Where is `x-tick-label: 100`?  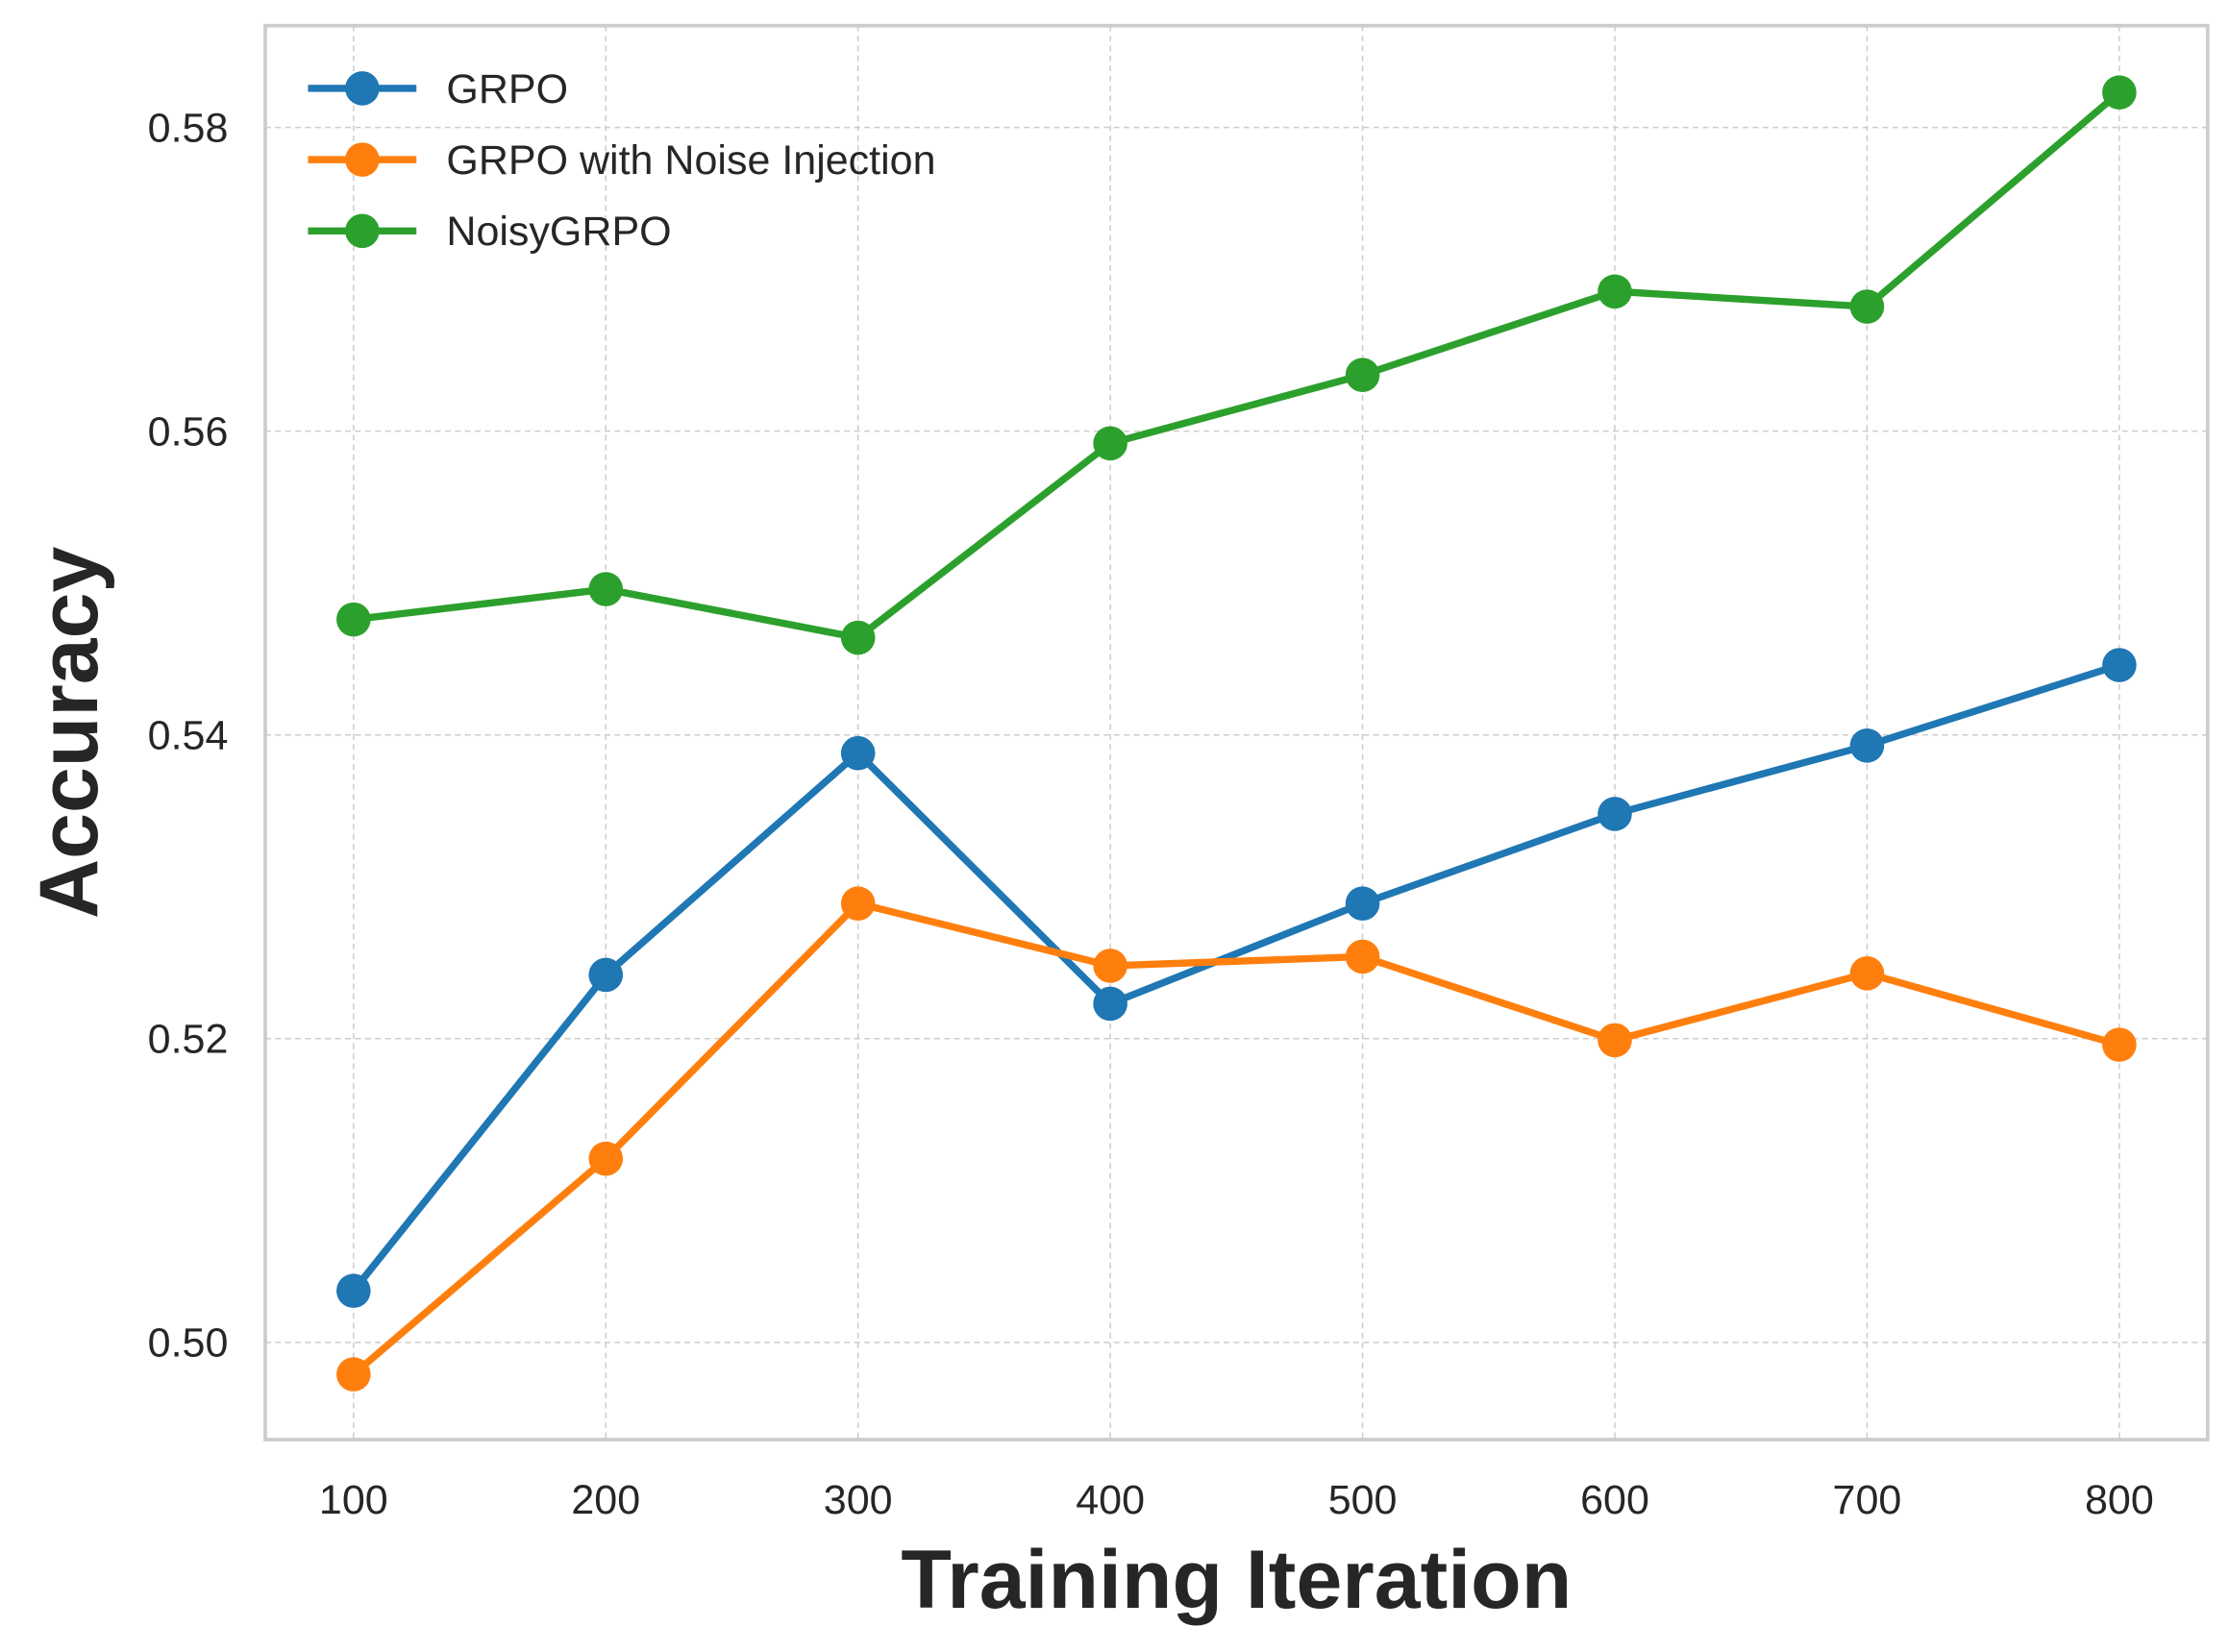 x-tick-label: 100 is located at coordinates (353, 1500).